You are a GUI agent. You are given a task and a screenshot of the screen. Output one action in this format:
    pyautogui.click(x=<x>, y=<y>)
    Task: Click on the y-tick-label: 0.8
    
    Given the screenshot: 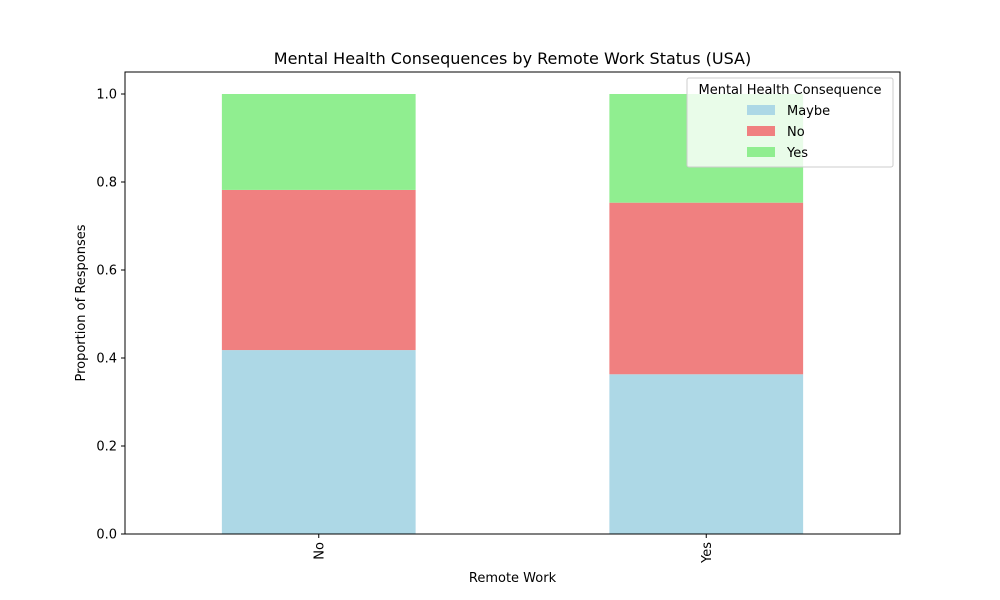 What is the action you would take?
    pyautogui.click(x=106, y=183)
    